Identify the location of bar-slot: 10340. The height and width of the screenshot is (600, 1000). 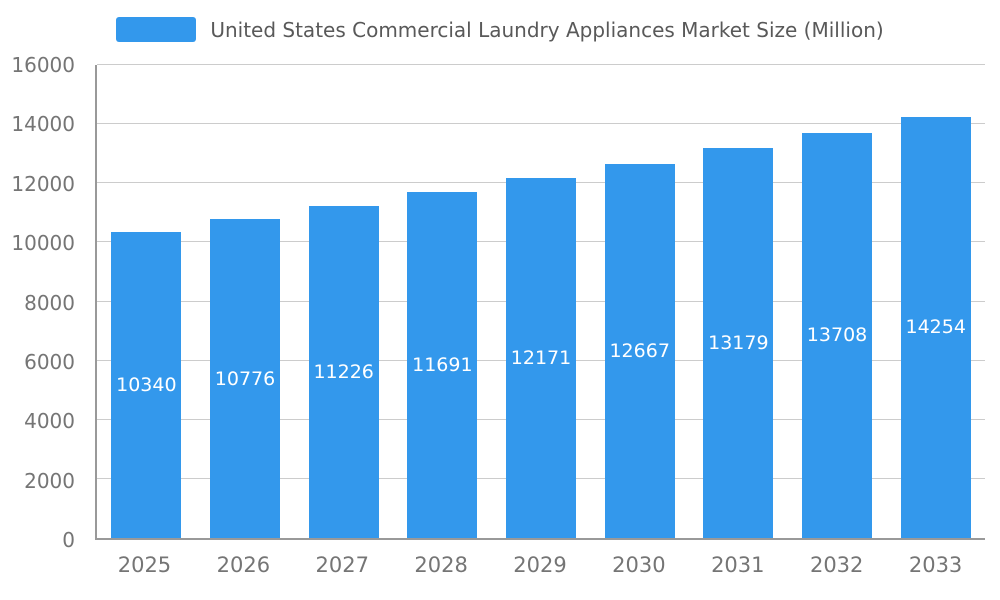
(146, 301).